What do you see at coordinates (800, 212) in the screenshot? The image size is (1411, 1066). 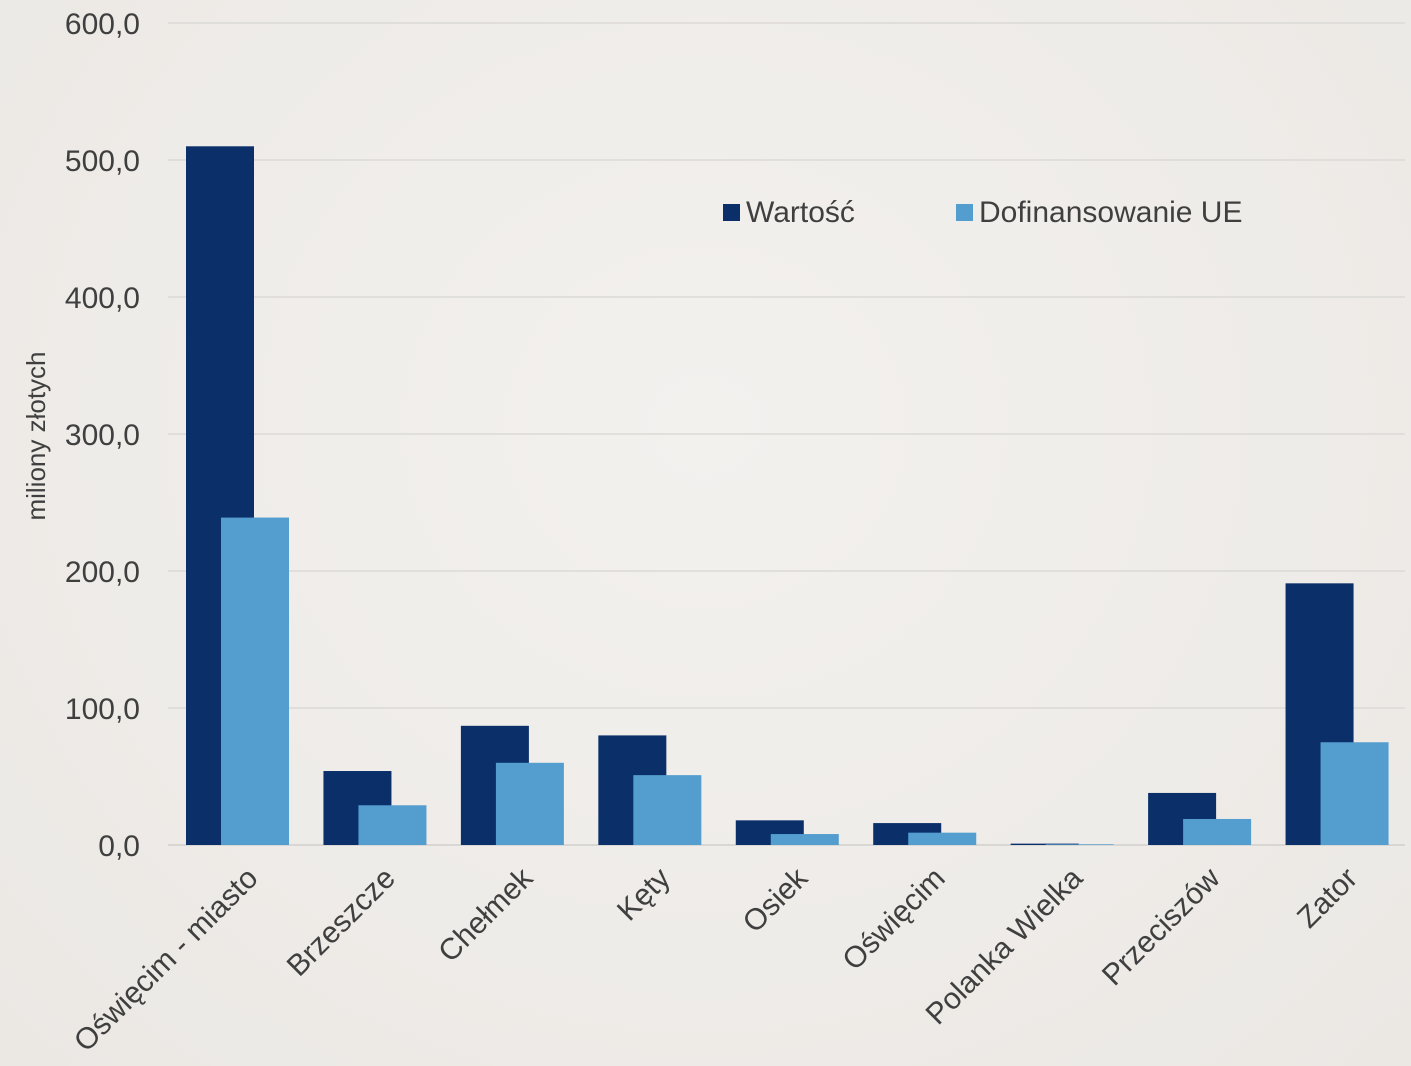 I see `legend-label: Wartość` at bounding box center [800, 212].